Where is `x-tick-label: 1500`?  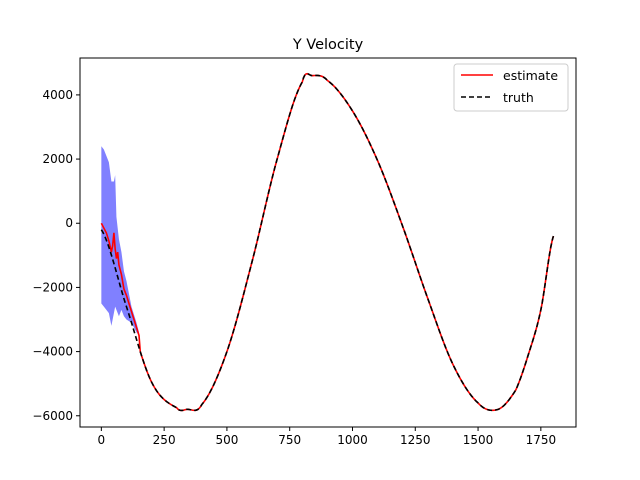 x-tick-label: 1500 is located at coordinates (478, 440).